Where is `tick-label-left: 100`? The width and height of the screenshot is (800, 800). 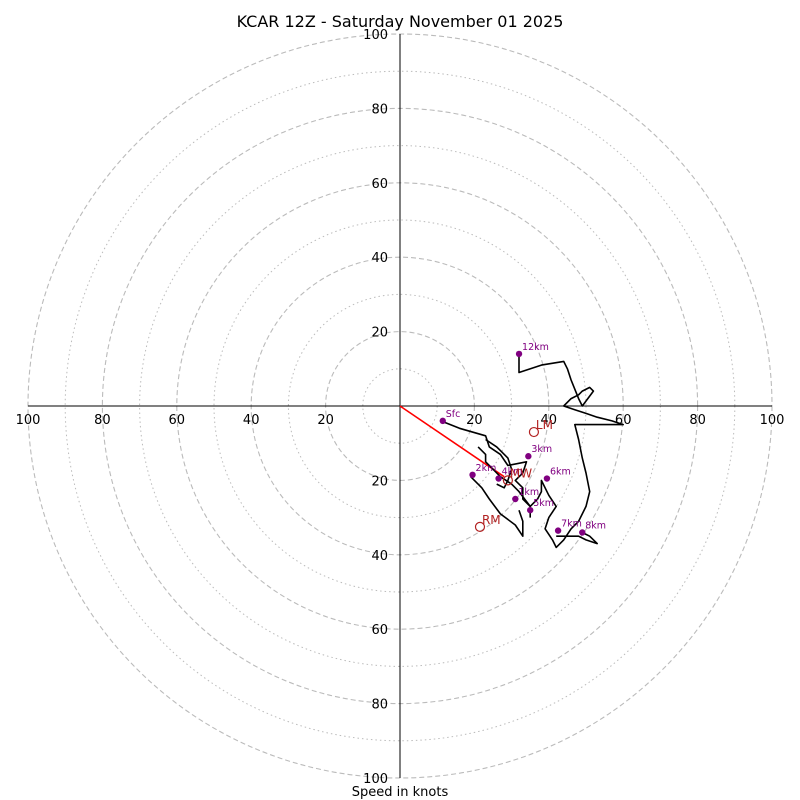 tick-label-left: 100 is located at coordinates (28, 420).